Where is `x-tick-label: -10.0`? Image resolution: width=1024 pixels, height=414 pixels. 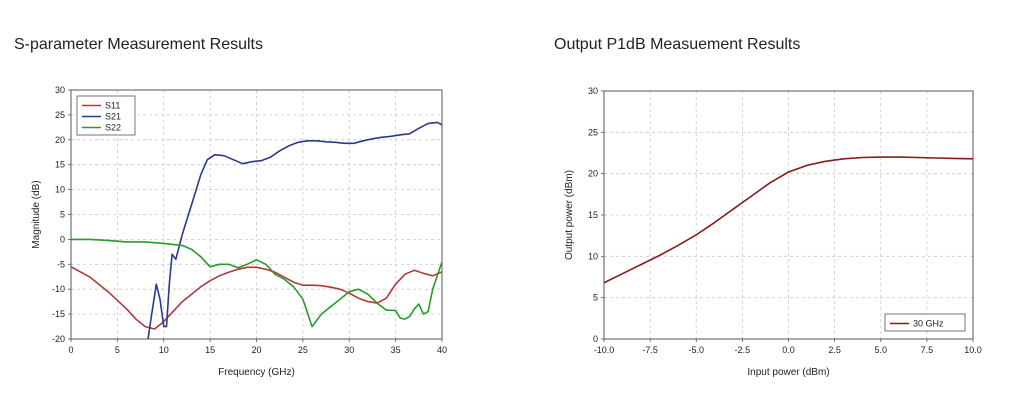
x-tick-label: -10.0 is located at coordinates (604, 350).